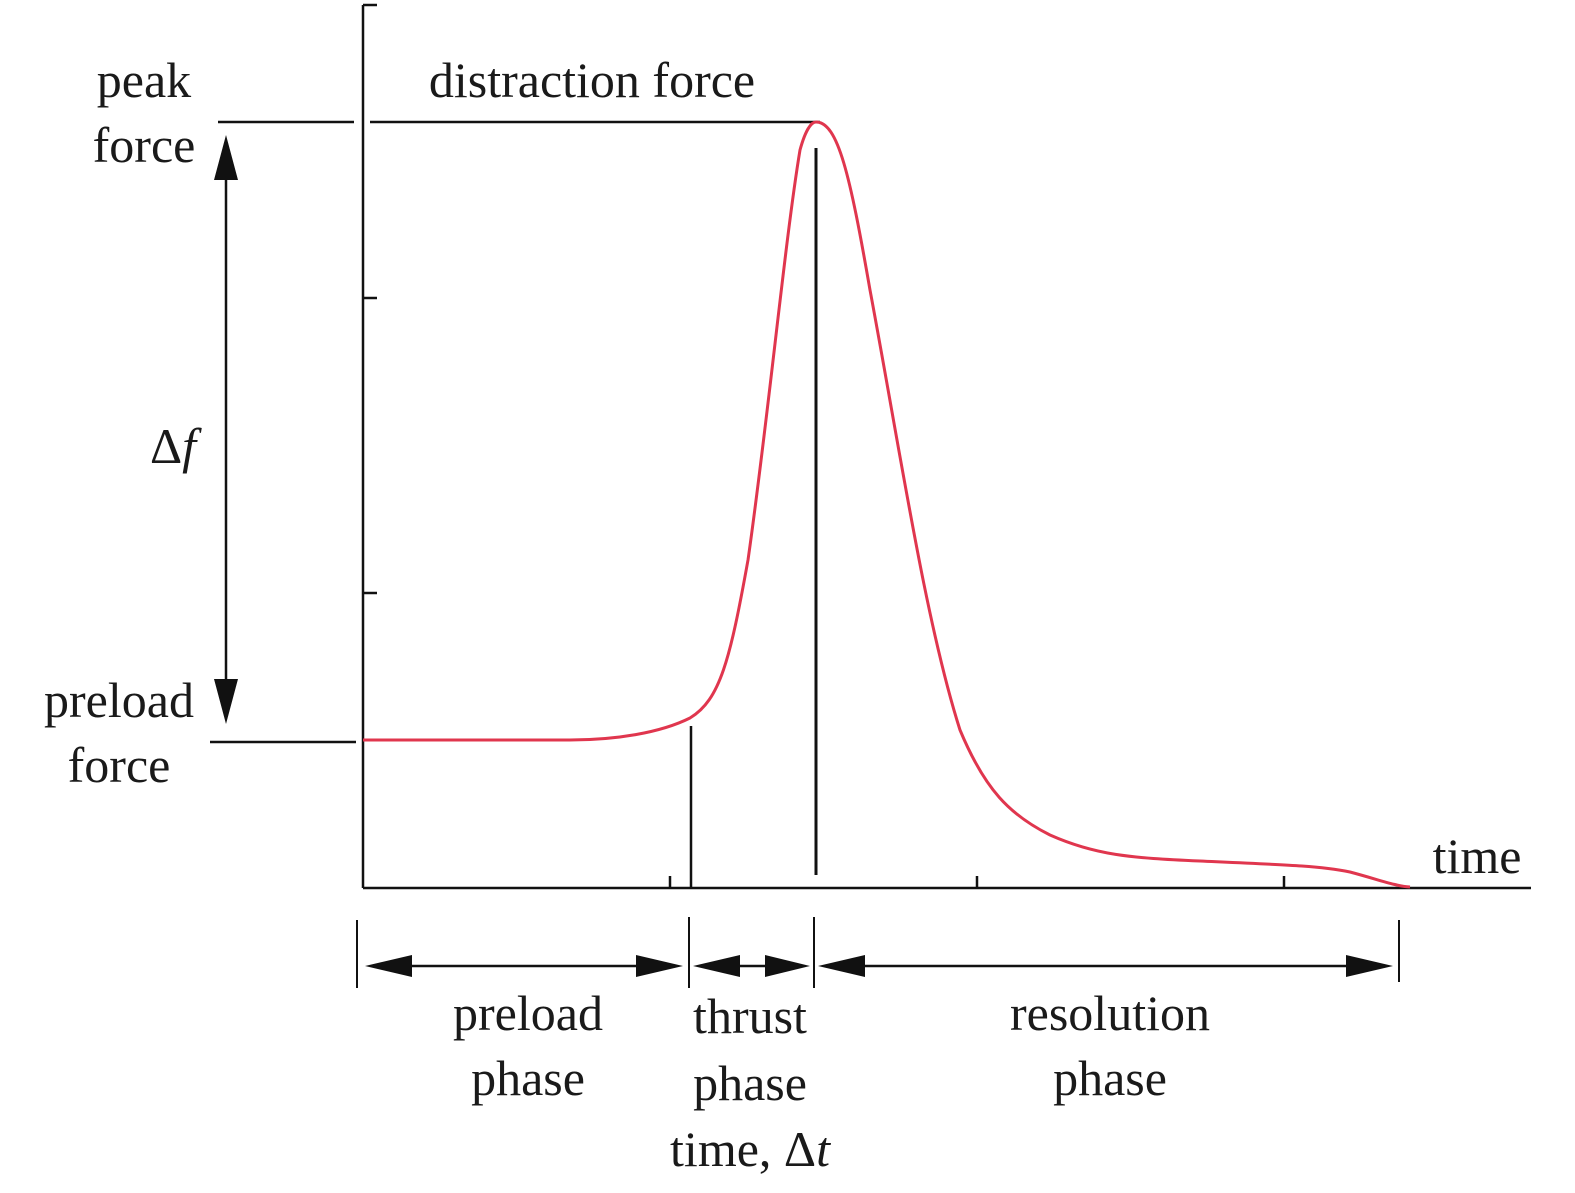 Image resolution: width=1575 pixels, height=1193 pixels. Describe the element at coordinates (1477, 856) in the screenshot. I see `time-axis-label: time` at that location.